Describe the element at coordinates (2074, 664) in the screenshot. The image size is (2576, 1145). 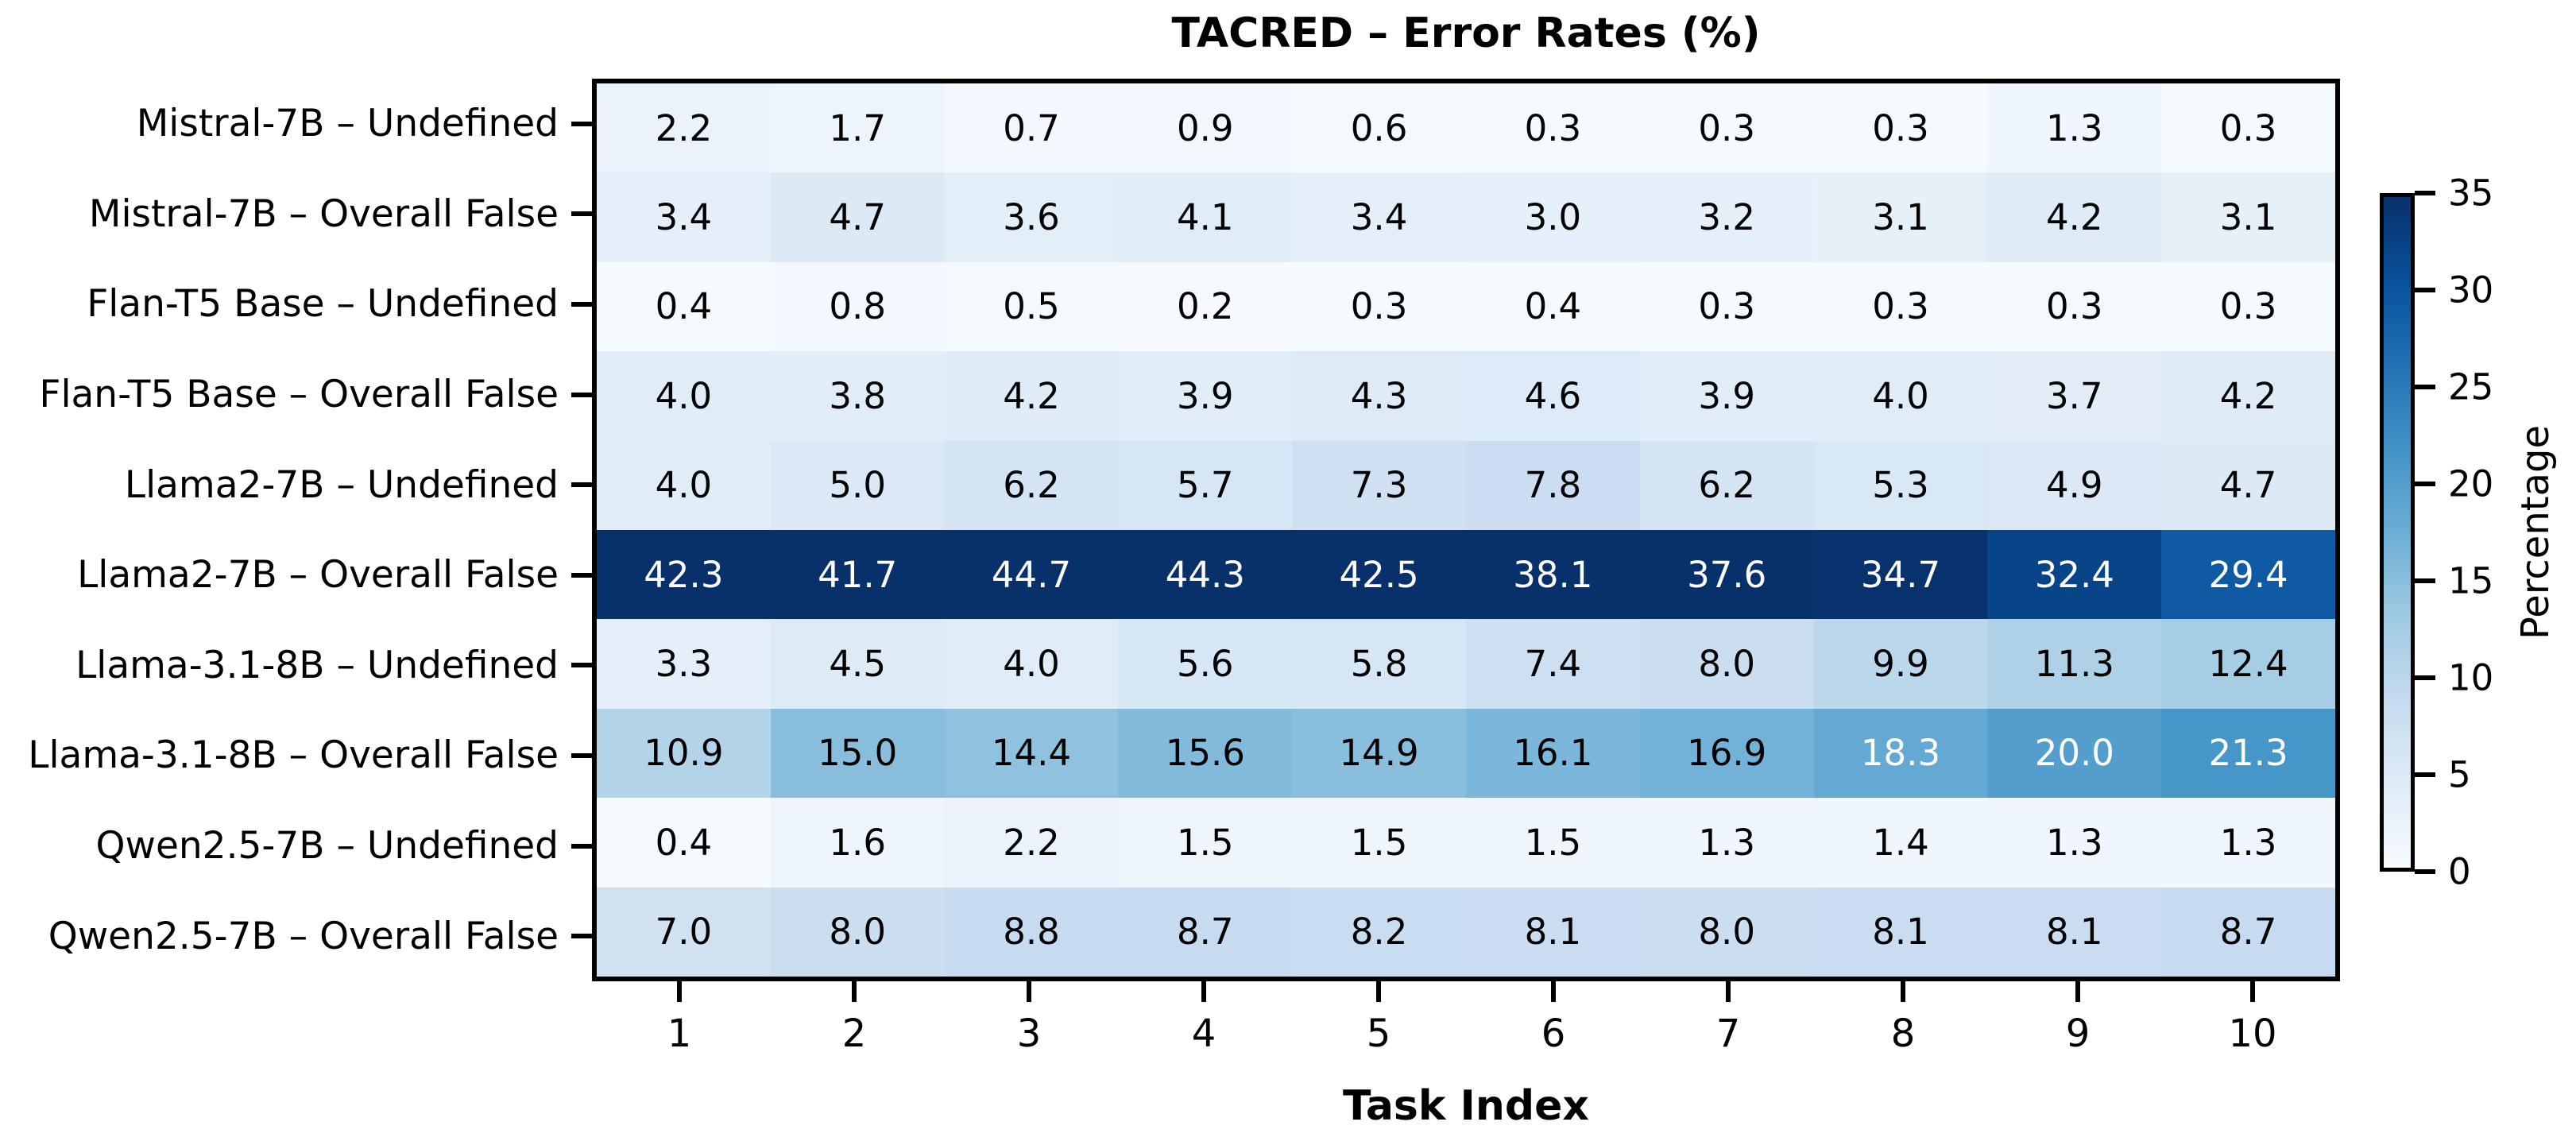
I see `heatmap-cell-r7c9: 11.3` at that location.